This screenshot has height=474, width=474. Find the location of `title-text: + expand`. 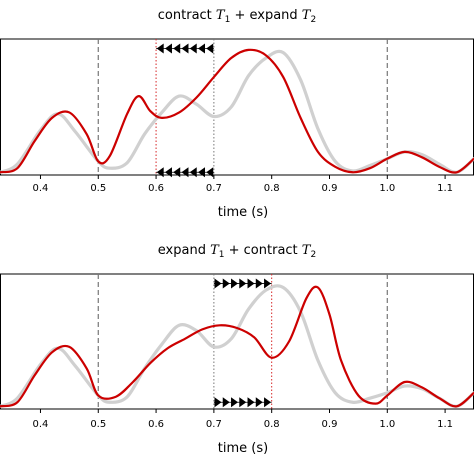

title-text: + expand is located at coordinates (265, 15).